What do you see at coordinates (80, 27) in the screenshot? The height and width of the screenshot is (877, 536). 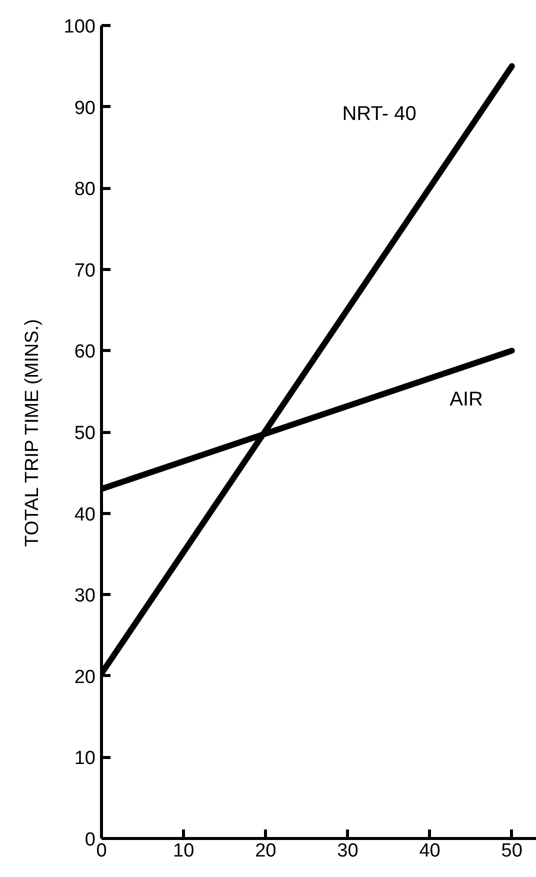 I see `y-tick-label: 100` at bounding box center [80, 27].